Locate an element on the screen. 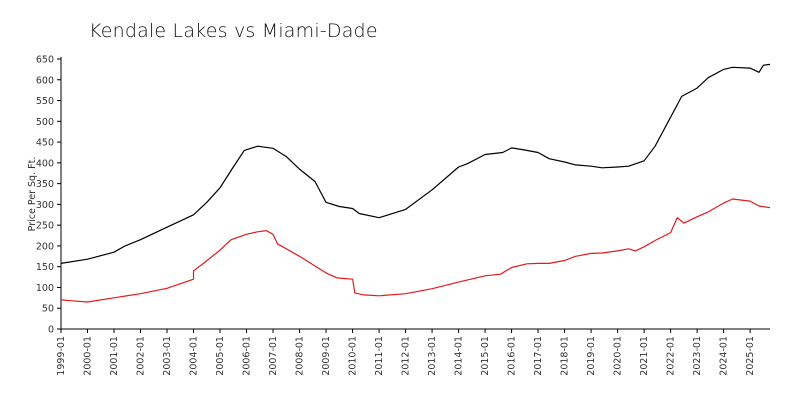 This screenshot has width=800, height=400. x-tick-label: 2024-01 is located at coordinates (724, 356).